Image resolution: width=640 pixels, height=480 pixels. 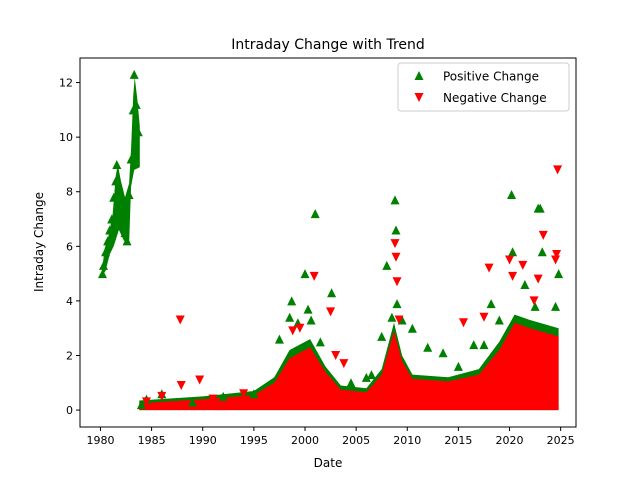 I want to click on x-tick-label: 2000, so click(x=305, y=440).